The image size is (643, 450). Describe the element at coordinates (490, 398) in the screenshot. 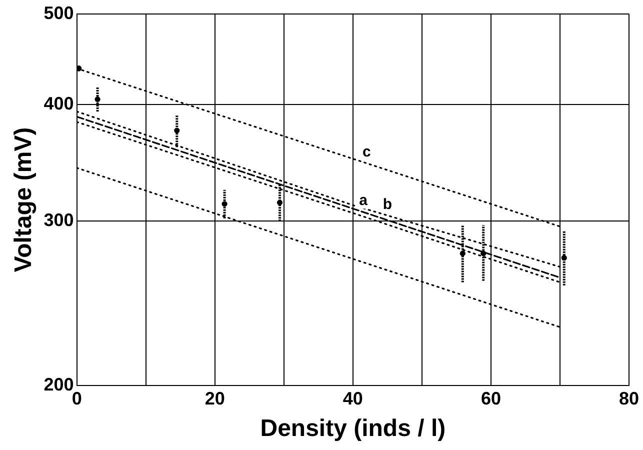

I see `x-tick-label: 60` at that location.